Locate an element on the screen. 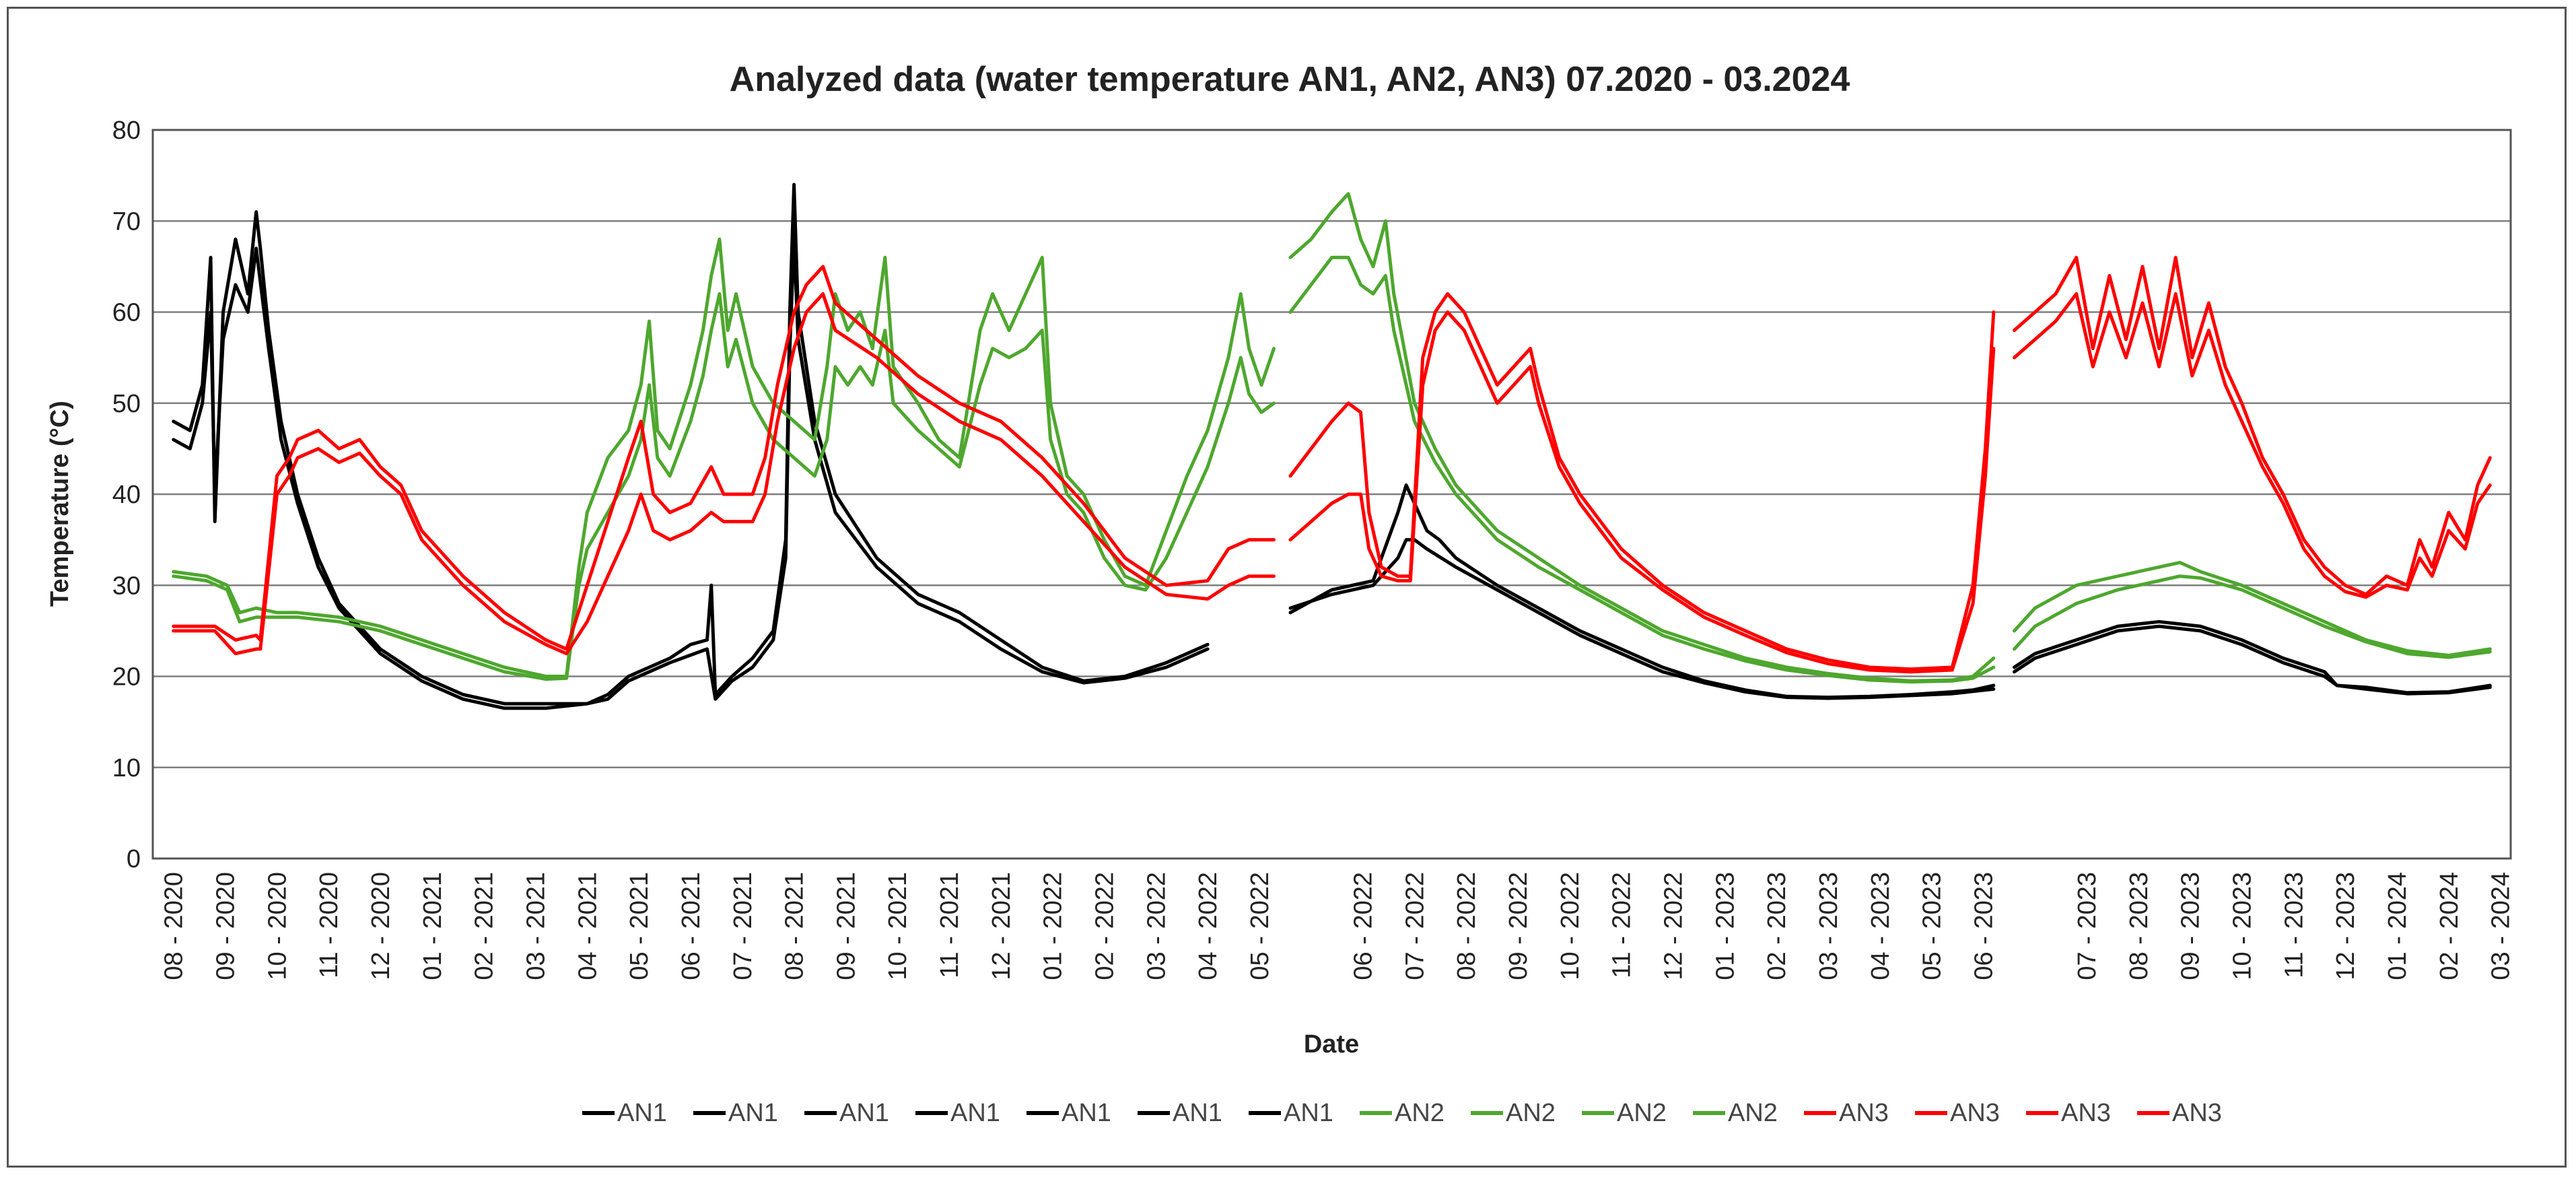  x-tick-label: 04 - 2021 is located at coordinates (587, 926).